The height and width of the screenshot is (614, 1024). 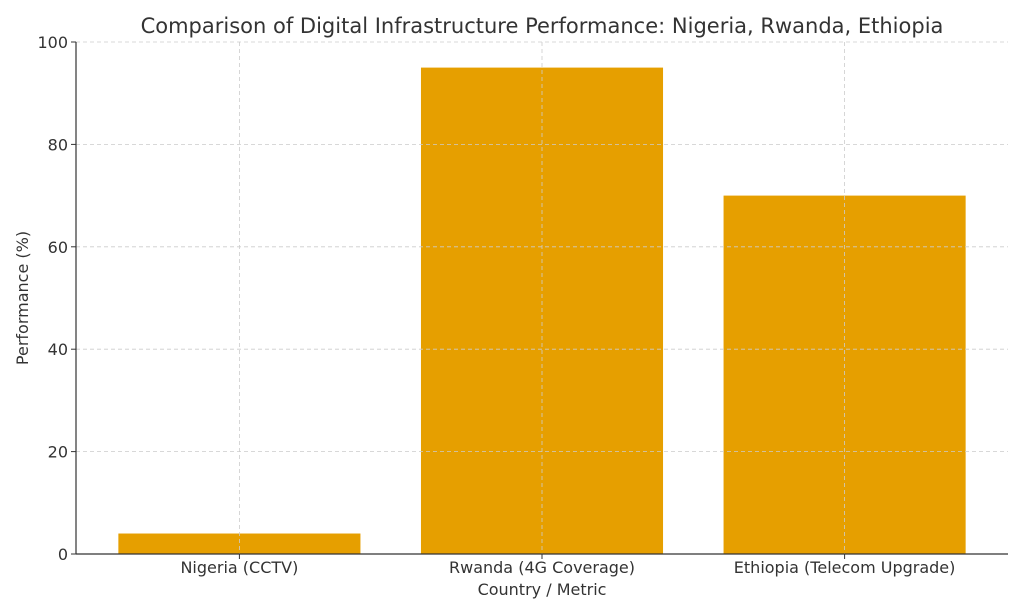 What do you see at coordinates (58, 349) in the screenshot?
I see `y-tick-label: 40` at bounding box center [58, 349].